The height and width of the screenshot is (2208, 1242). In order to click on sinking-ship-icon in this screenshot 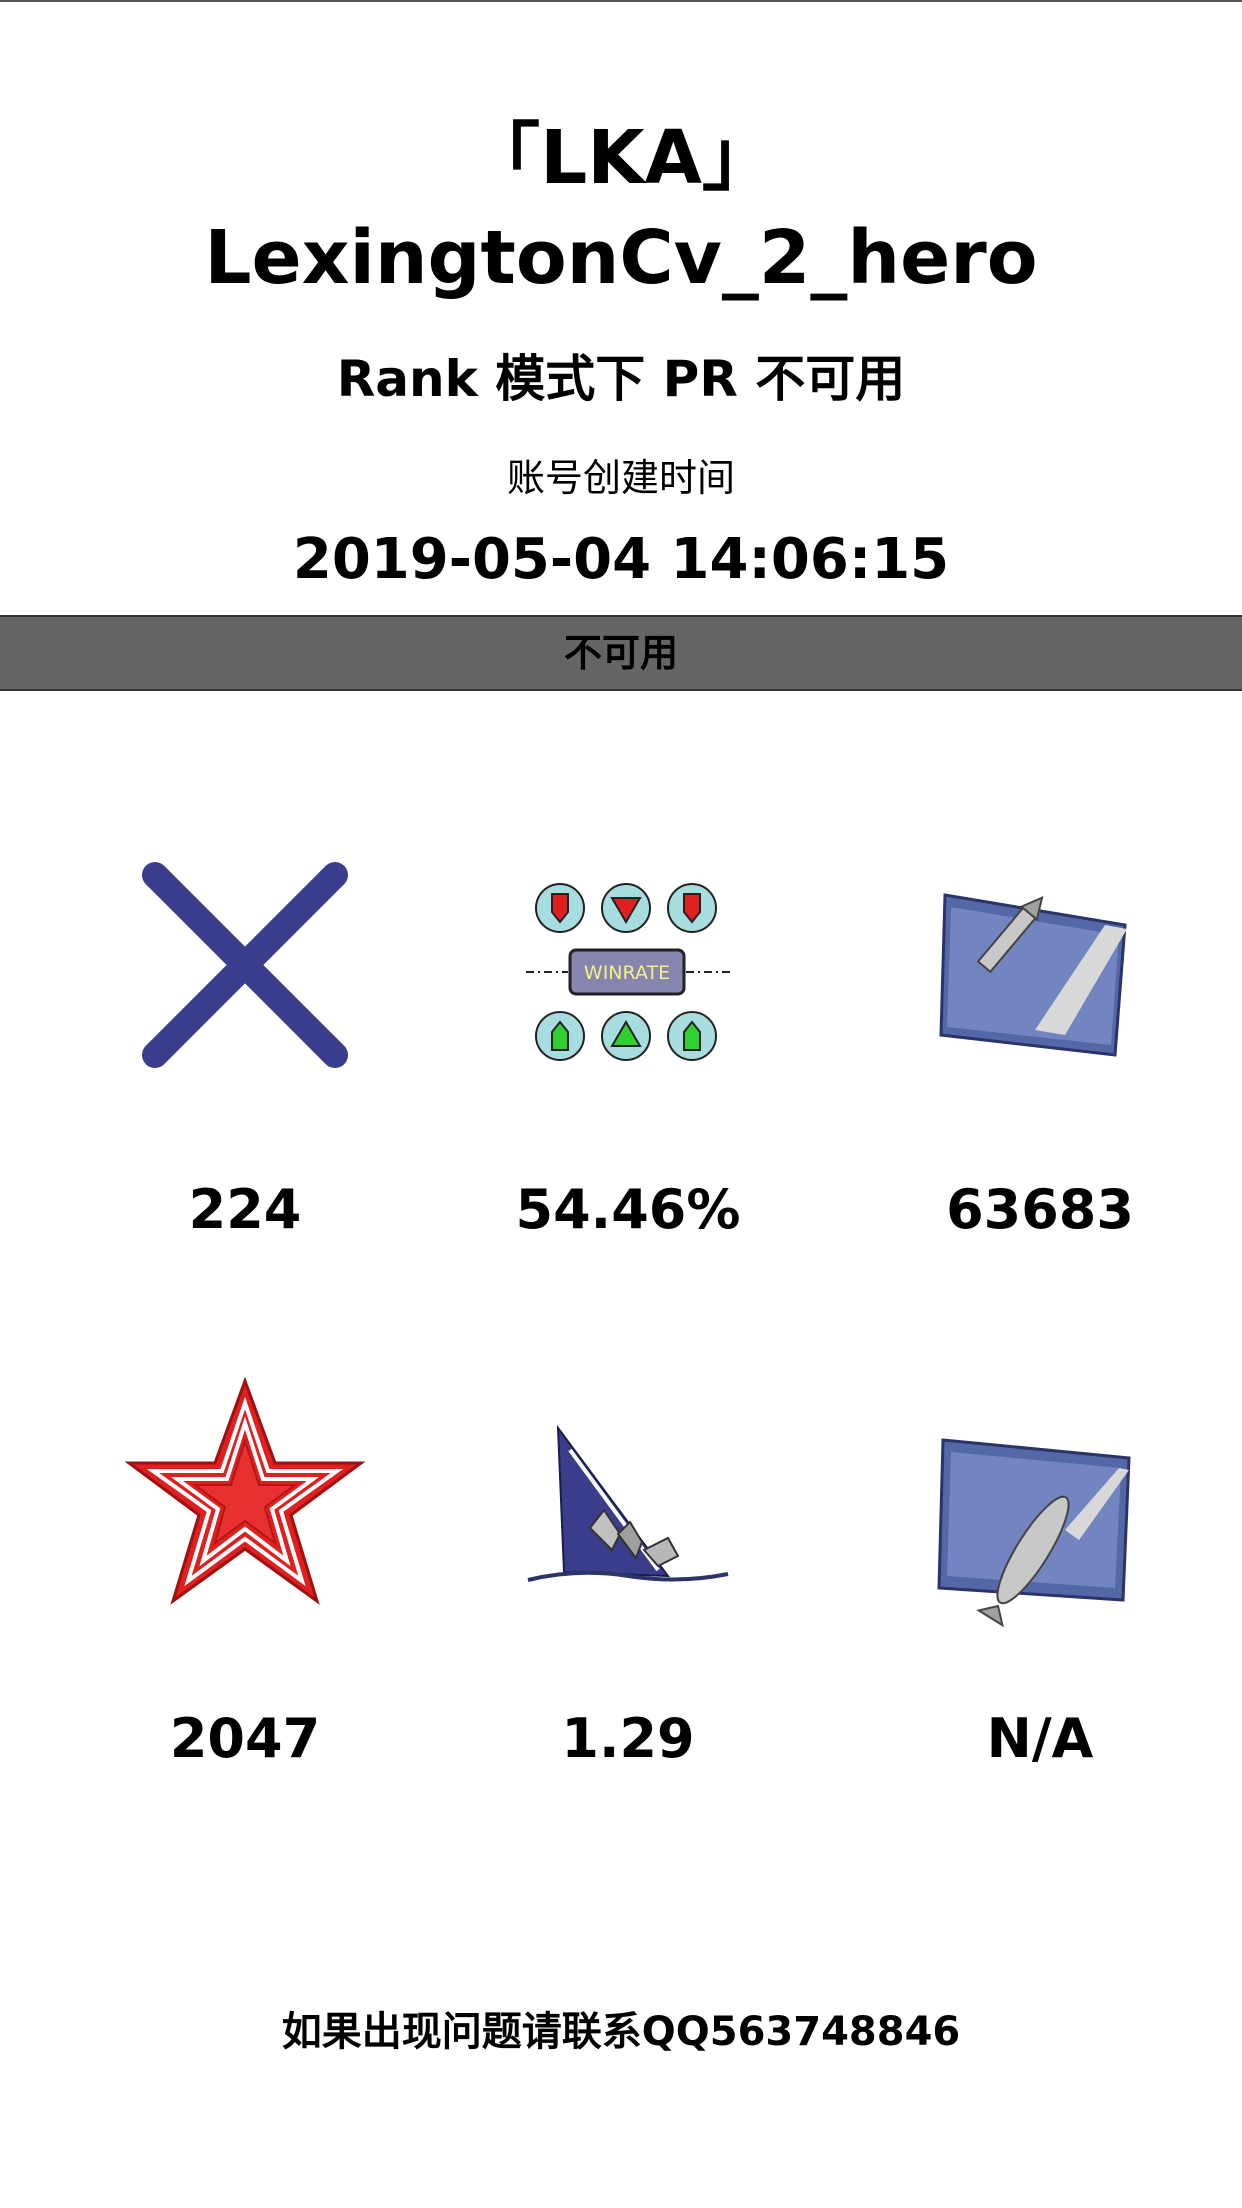, I will do `click(628, 1530)`.